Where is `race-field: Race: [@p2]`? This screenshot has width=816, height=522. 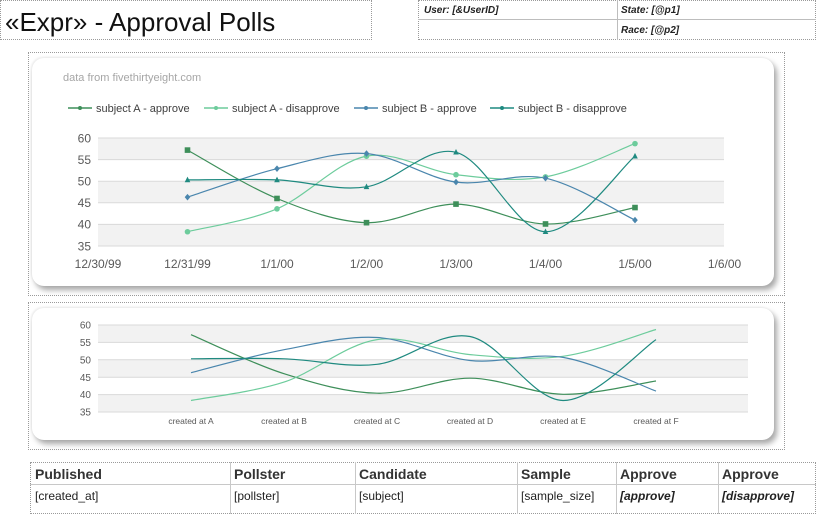 race-field: Race: [@p2] is located at coordinates (650, 30).